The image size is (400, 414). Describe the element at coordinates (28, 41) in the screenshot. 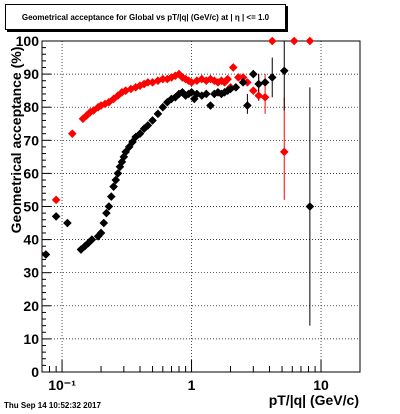

I see `y-tick-label: 100` at that location.